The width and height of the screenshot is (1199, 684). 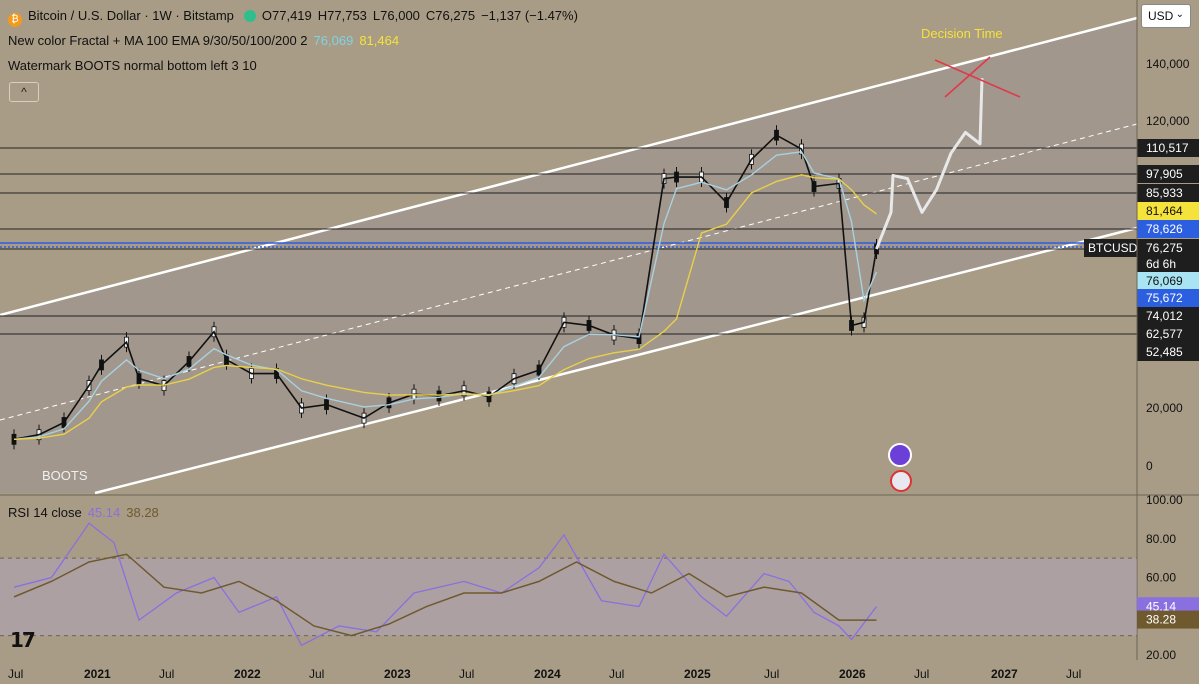 What do you see at coordinates (132, 65) in the screenshot?
I see `watermark-label: Watermark BOOTS normal bottom left 3 10` at bounding box center [132, 65].